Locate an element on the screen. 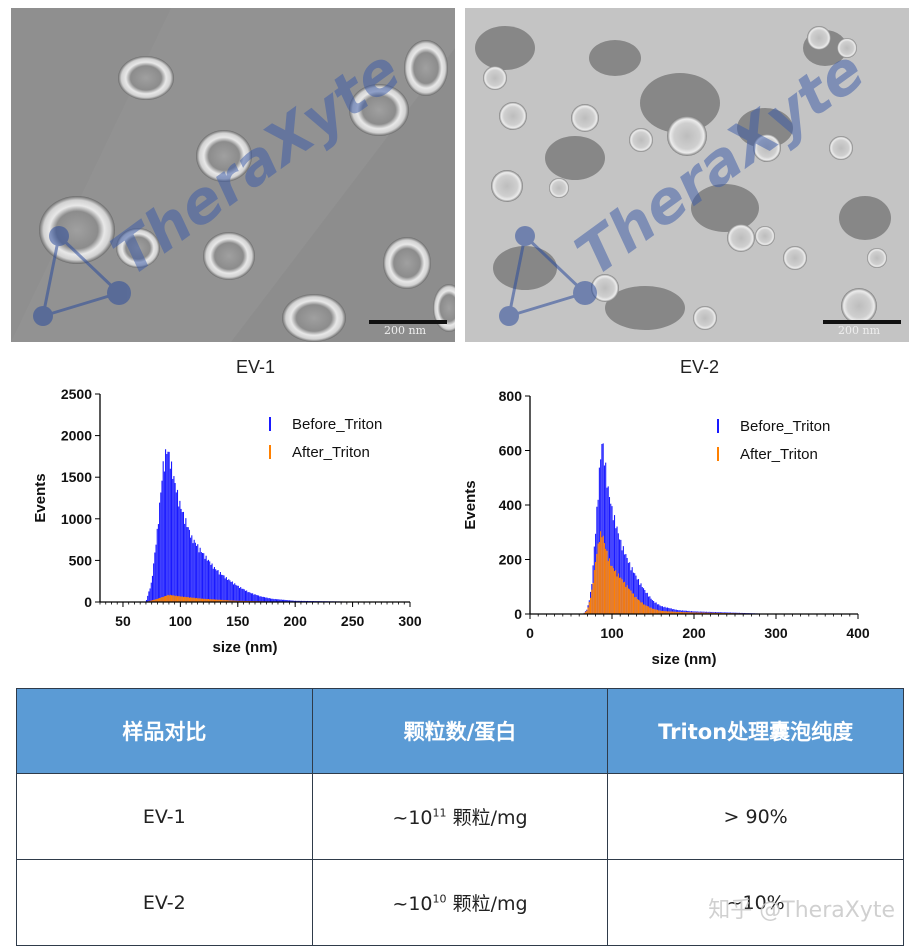  y-tick-label: 500 is located at coordinates (81, 560).